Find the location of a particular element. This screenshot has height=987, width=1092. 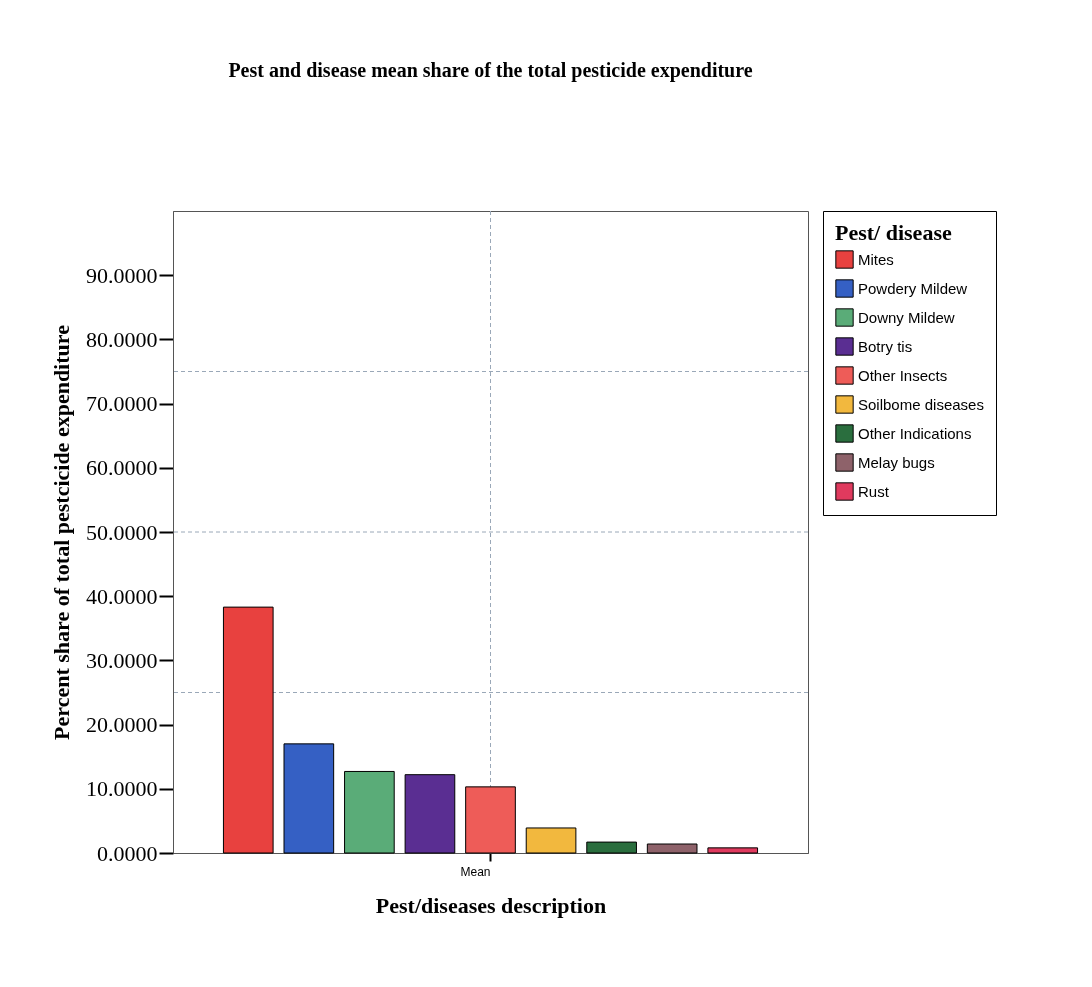

x-axis-title: Pest/diseases description is located at coordinates (491, 905).